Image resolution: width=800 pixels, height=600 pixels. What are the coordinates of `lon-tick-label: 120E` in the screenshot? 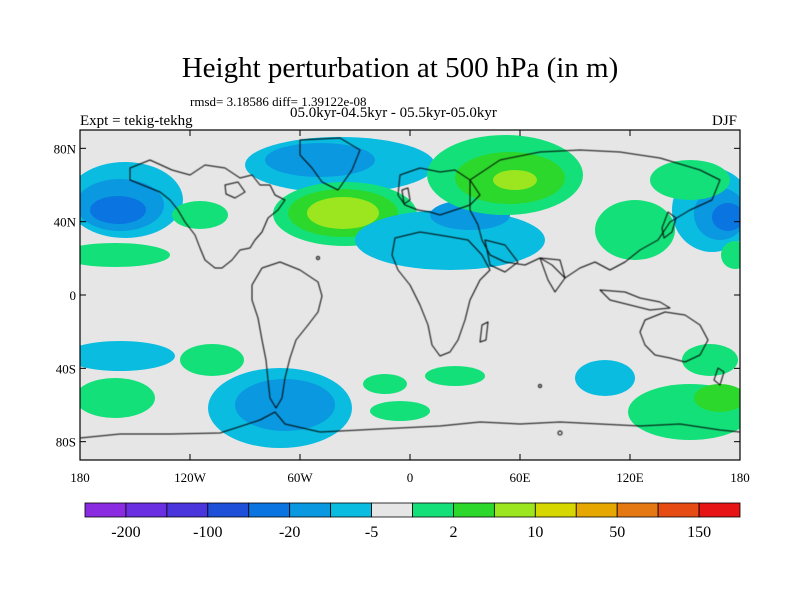 It's located at (630, 477).